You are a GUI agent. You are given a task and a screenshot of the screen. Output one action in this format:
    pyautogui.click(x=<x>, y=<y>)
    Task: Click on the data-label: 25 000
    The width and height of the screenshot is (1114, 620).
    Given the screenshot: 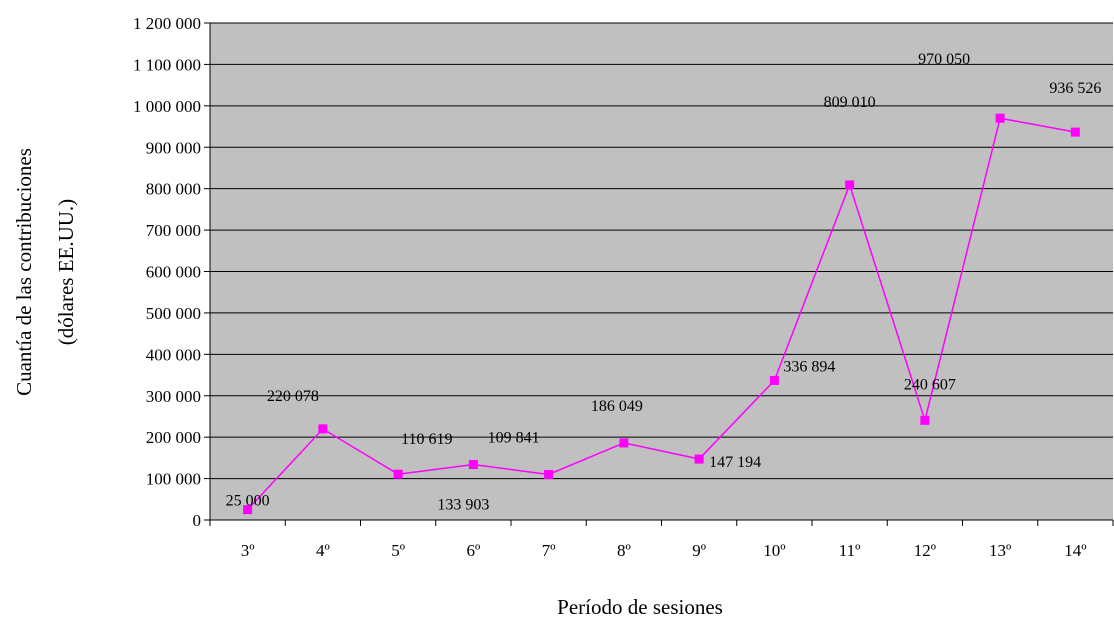 What is the action you would take?
    pyautogui.click(x=248, y=501)
    